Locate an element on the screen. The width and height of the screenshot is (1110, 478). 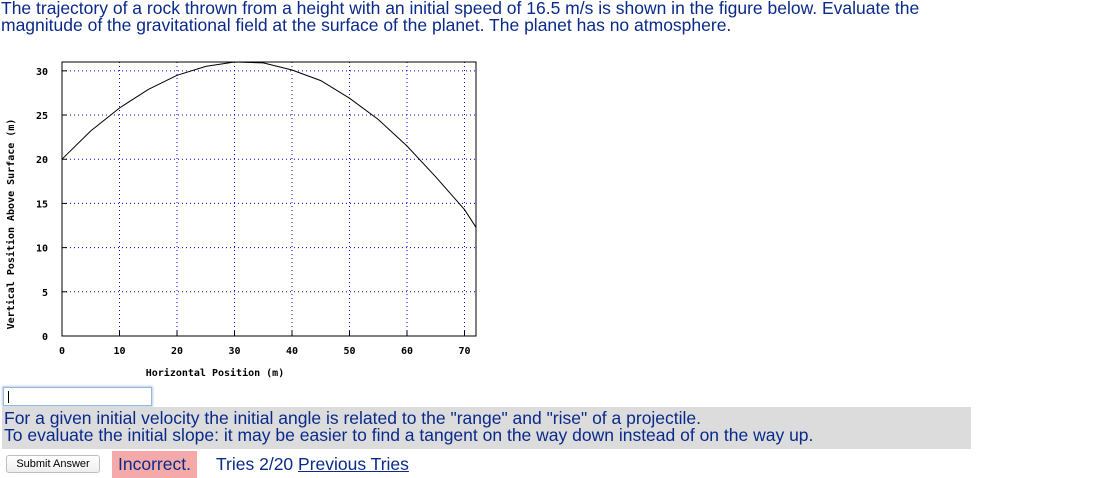
y-tick-label: 15 is located at coordinates (42, 204).